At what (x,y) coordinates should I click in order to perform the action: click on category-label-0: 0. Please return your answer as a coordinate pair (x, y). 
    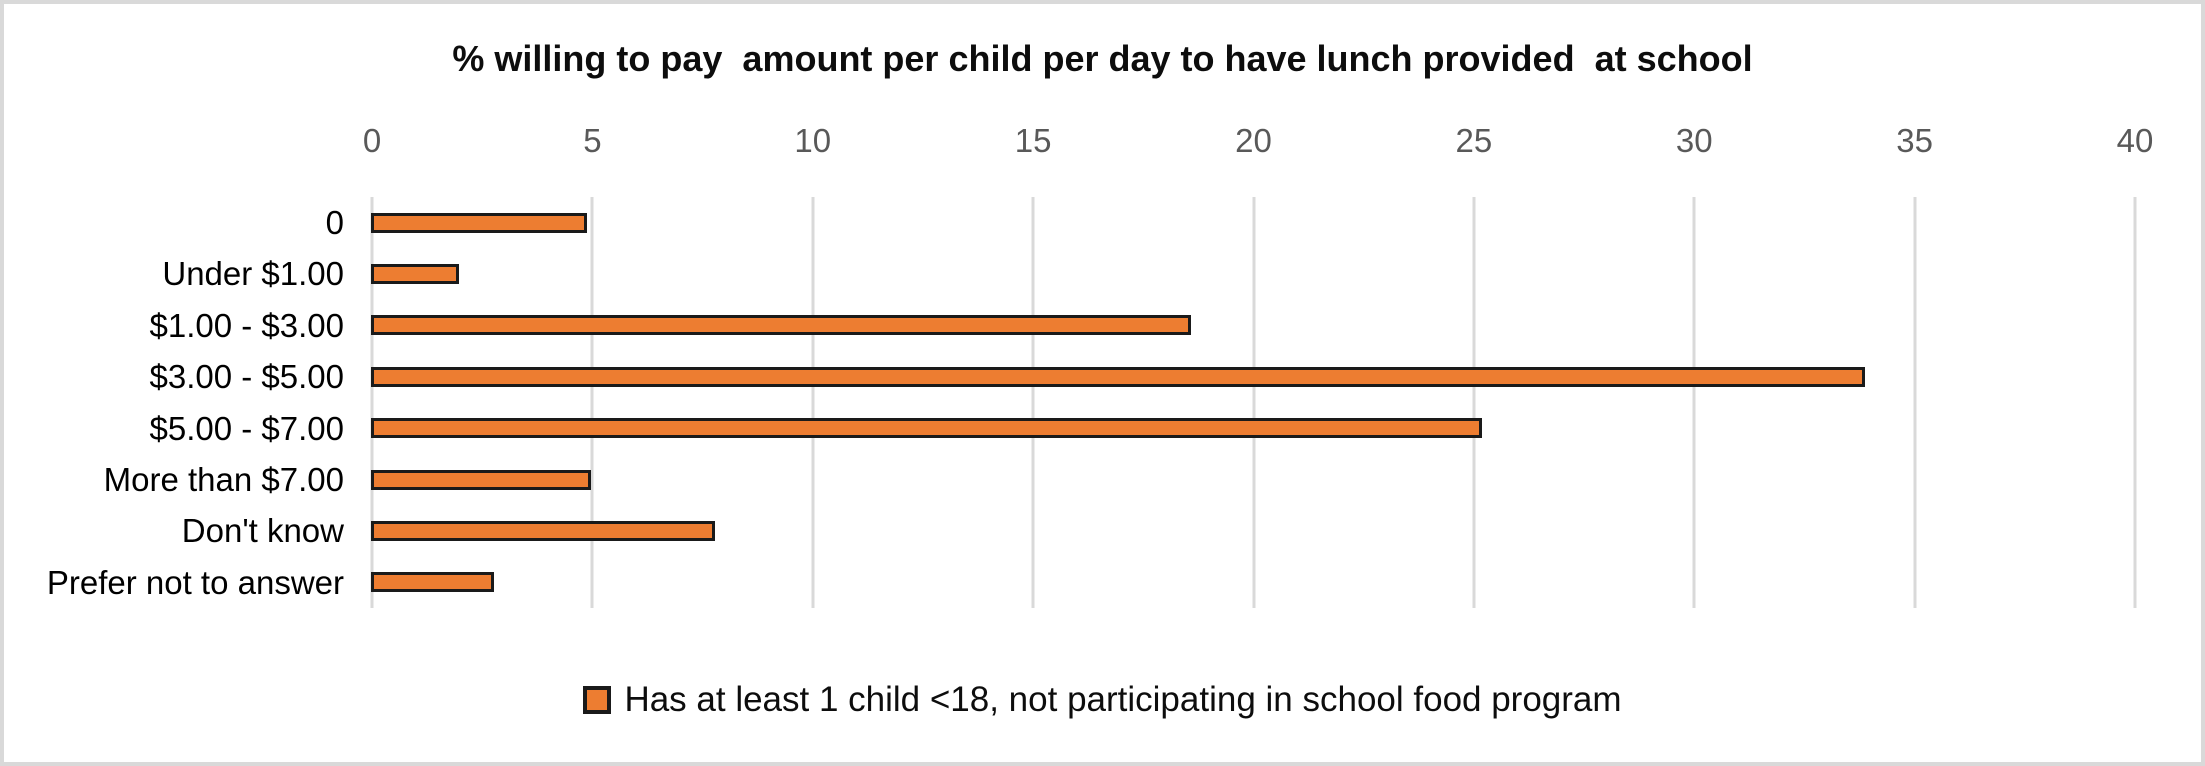
    Looking at the image, I should click on (334, 222).